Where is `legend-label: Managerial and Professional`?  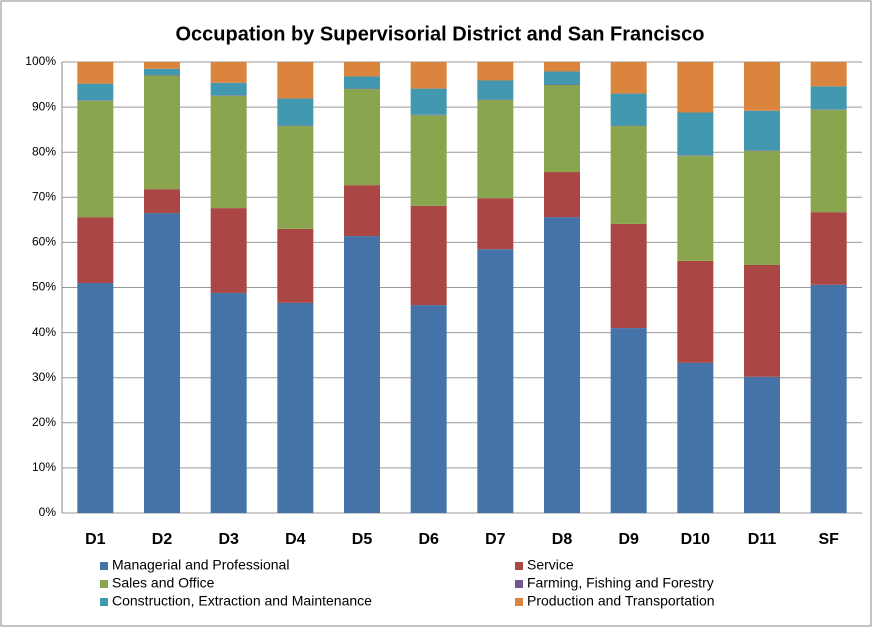 legend-label: Managerial and Professional is located at coordinates (200, 565).